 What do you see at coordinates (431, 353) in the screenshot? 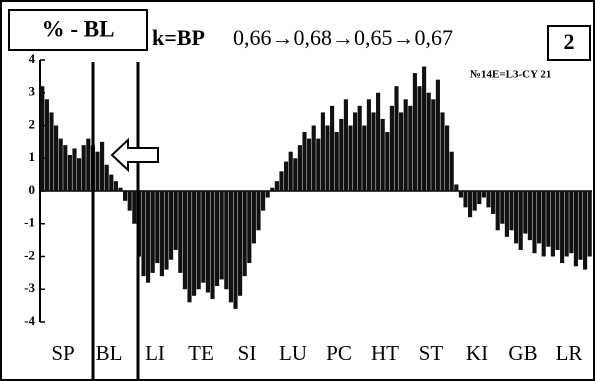
I see `x-tick-label: ST` at bounding box center [431, 353].